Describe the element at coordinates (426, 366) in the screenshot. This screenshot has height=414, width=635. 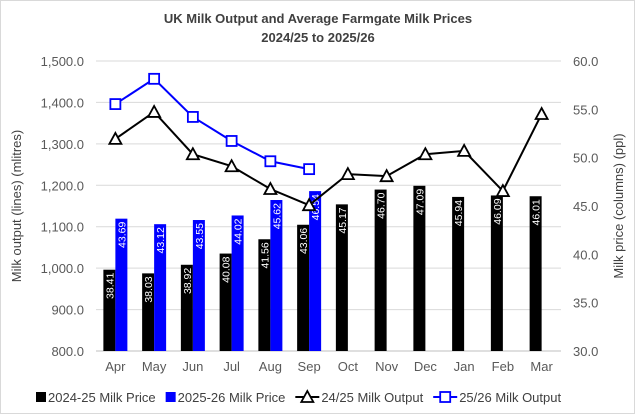
I see `x-tick-label: Dec` at that location.